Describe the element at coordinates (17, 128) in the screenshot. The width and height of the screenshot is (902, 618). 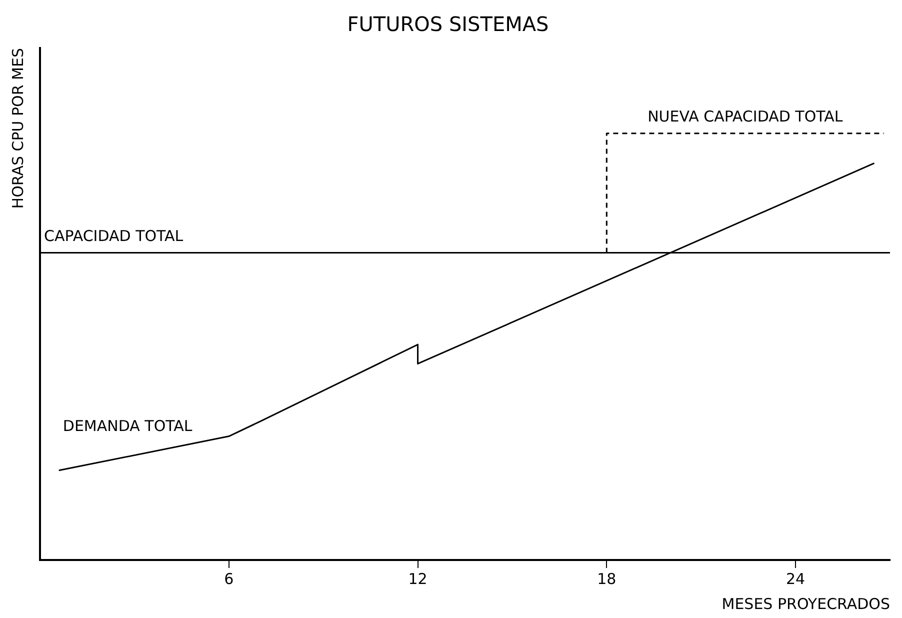
I see `y-axis-title: HORAS CPU POR MES` at that location.